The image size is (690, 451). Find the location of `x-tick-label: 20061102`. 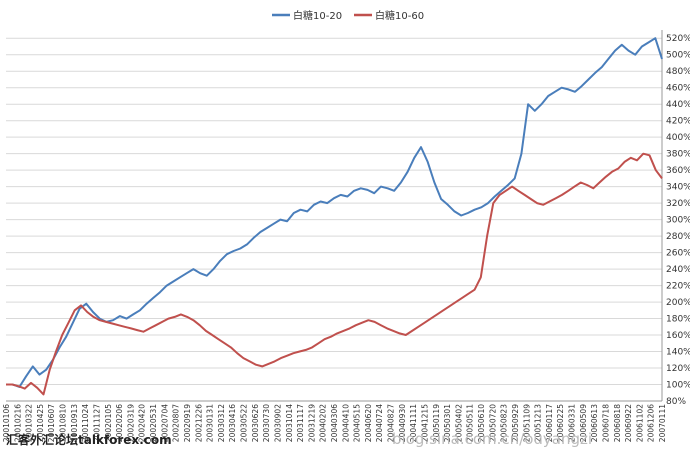

x-tick-label: 20061102 is located at coordinates (639, 423).